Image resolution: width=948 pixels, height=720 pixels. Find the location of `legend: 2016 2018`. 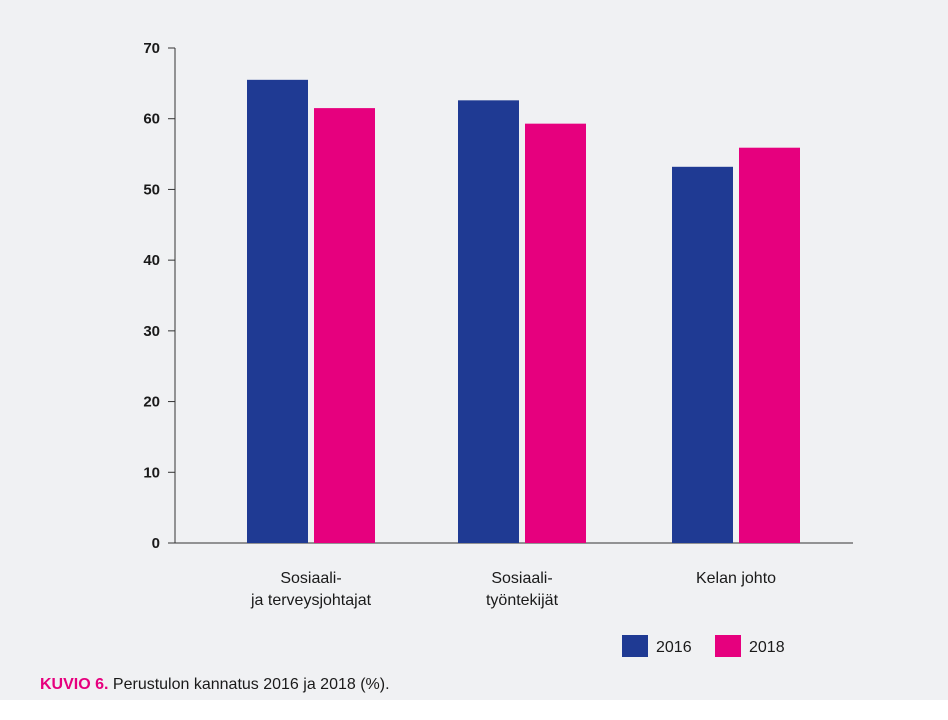

legend: 2016 2018 is located at coordinates (703, 646).